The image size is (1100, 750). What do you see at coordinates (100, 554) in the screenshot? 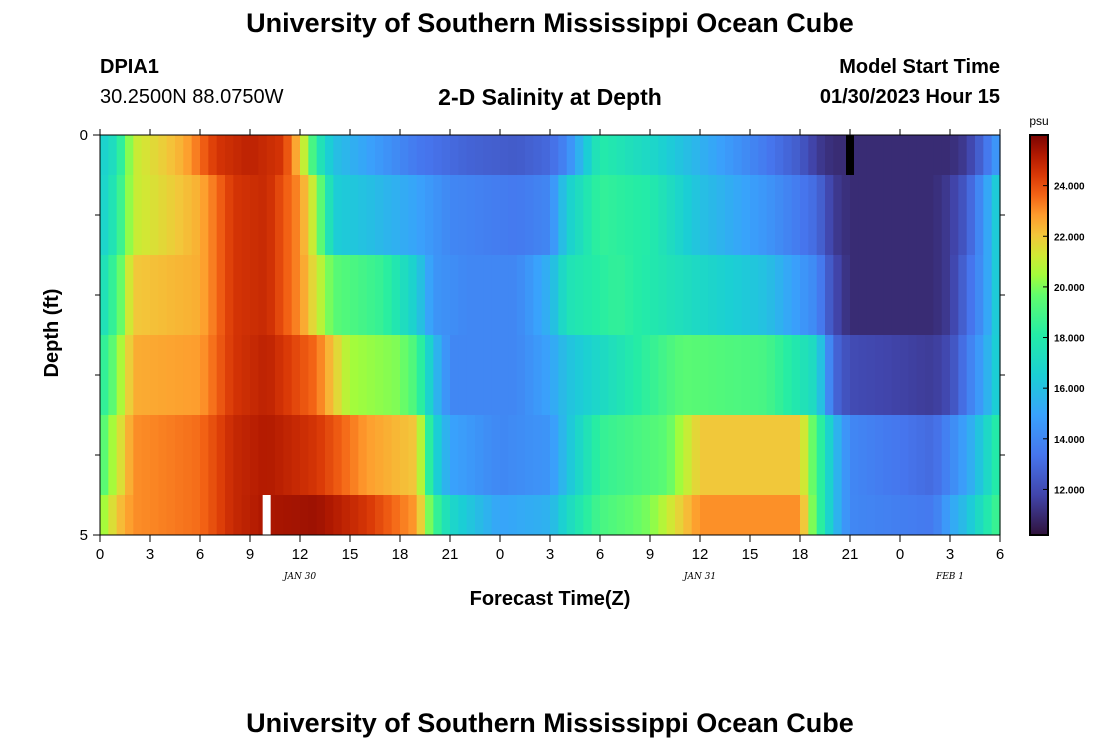
I see `x-tick-label: 0` at bounding box center [100, 554].